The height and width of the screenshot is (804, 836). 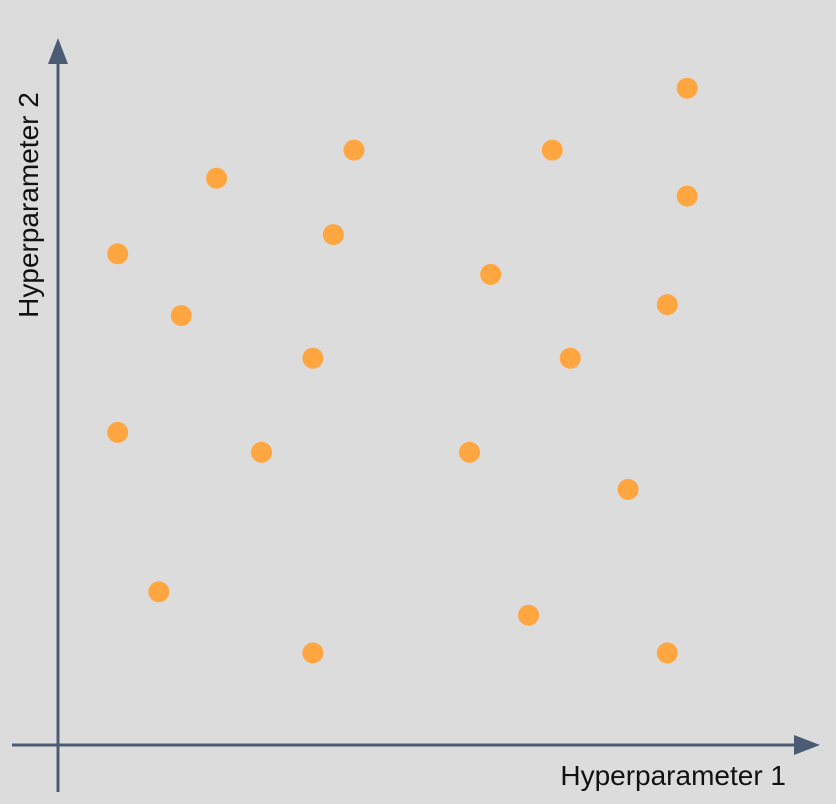 I want to click on x-axis-arrowhead, so click(x=807, y=745).